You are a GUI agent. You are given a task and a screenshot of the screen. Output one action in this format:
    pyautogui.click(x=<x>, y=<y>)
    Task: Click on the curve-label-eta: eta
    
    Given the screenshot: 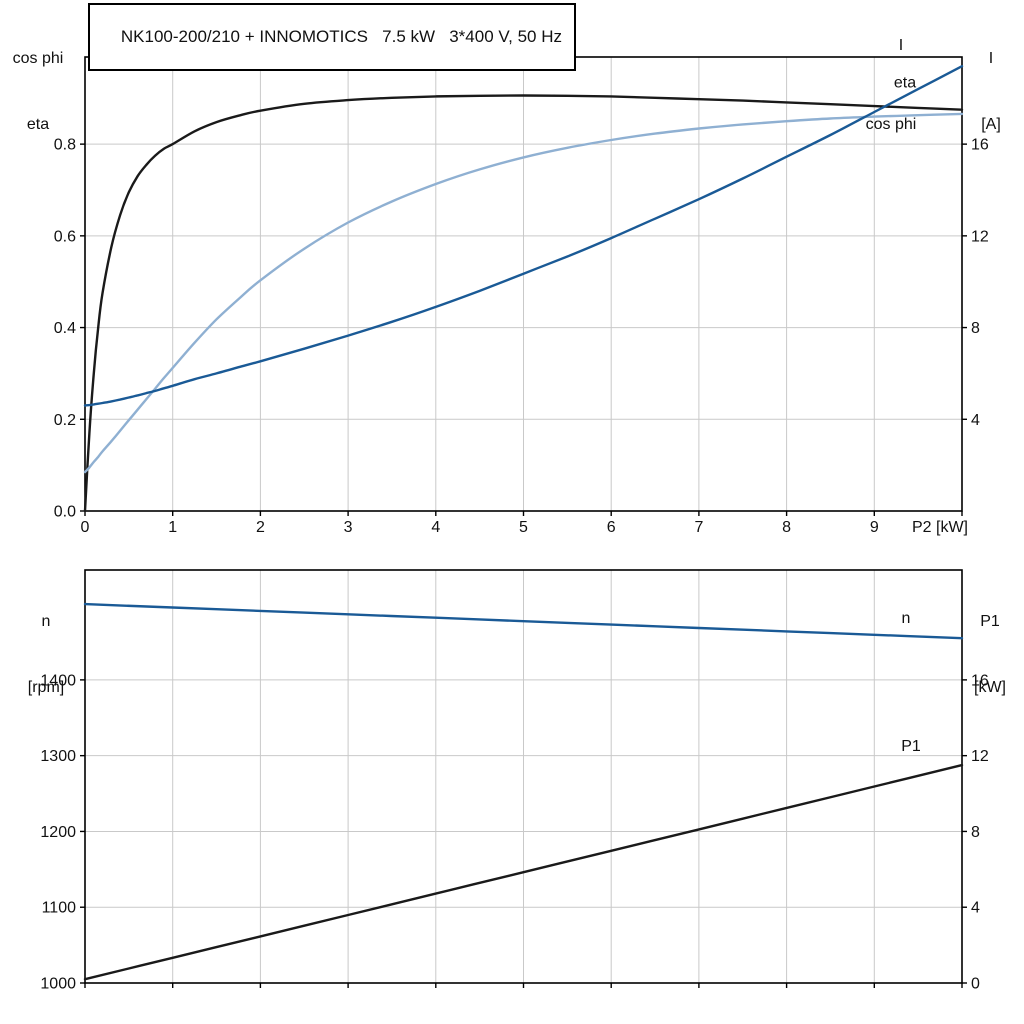 What is the action you would take?
    pyautogui.click(x=905, y=83)
    